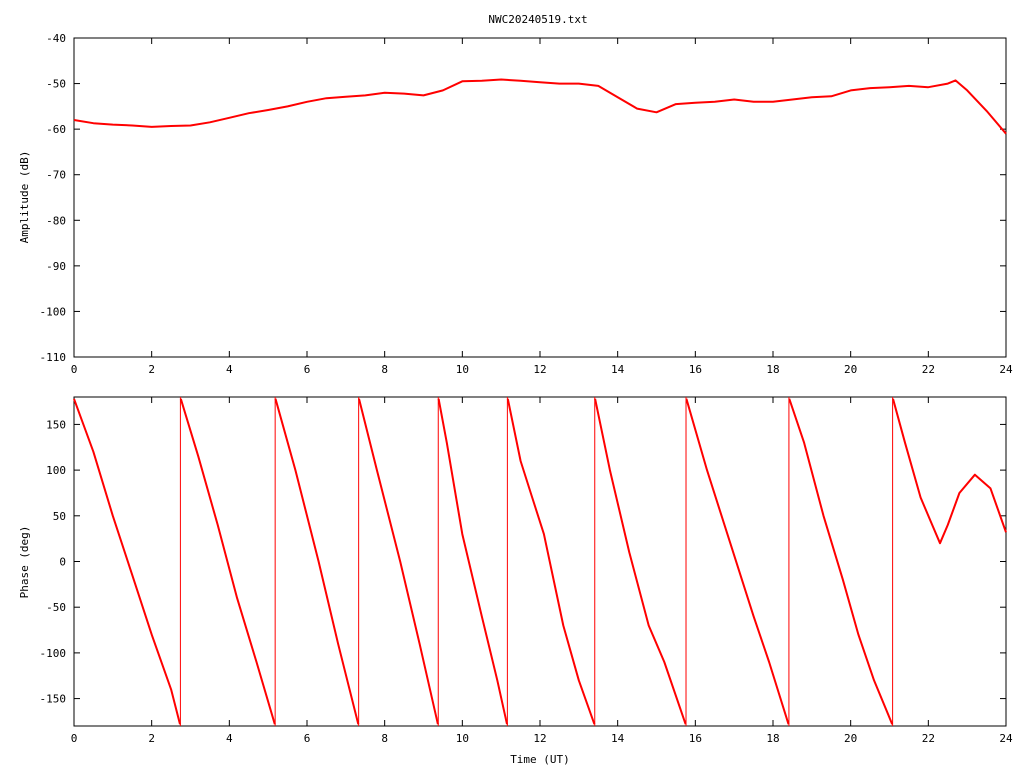 Image resolution: width=1024 pixels, height=768 pixels. I want to click on amplitude-x-tick-label: 22, so click(928, 369).